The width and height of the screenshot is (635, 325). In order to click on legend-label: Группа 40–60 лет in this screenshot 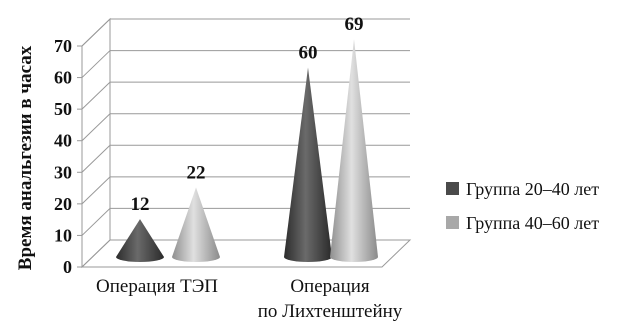, I will do `click(532, 223)`.